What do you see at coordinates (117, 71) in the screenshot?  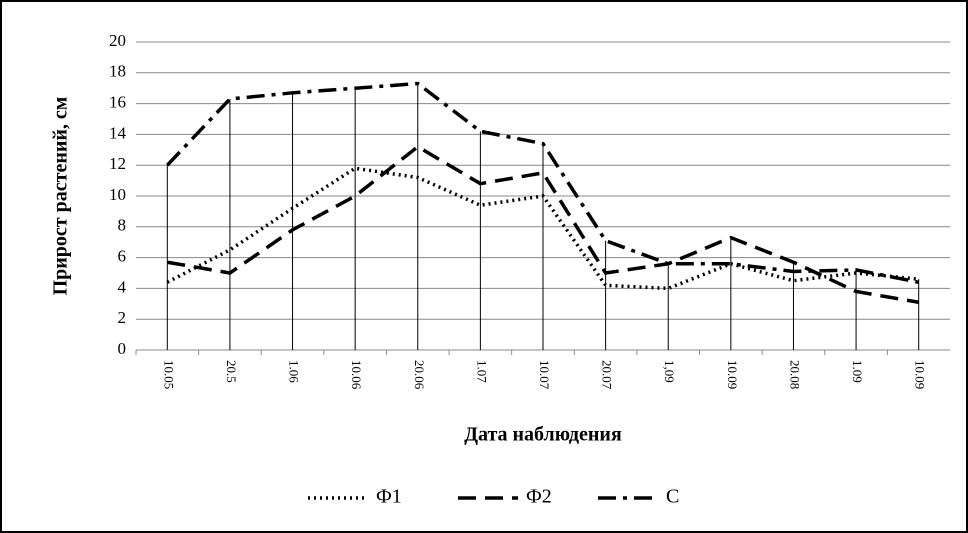 I see `y-tick-label: 18` at bounding box center [117, 71].